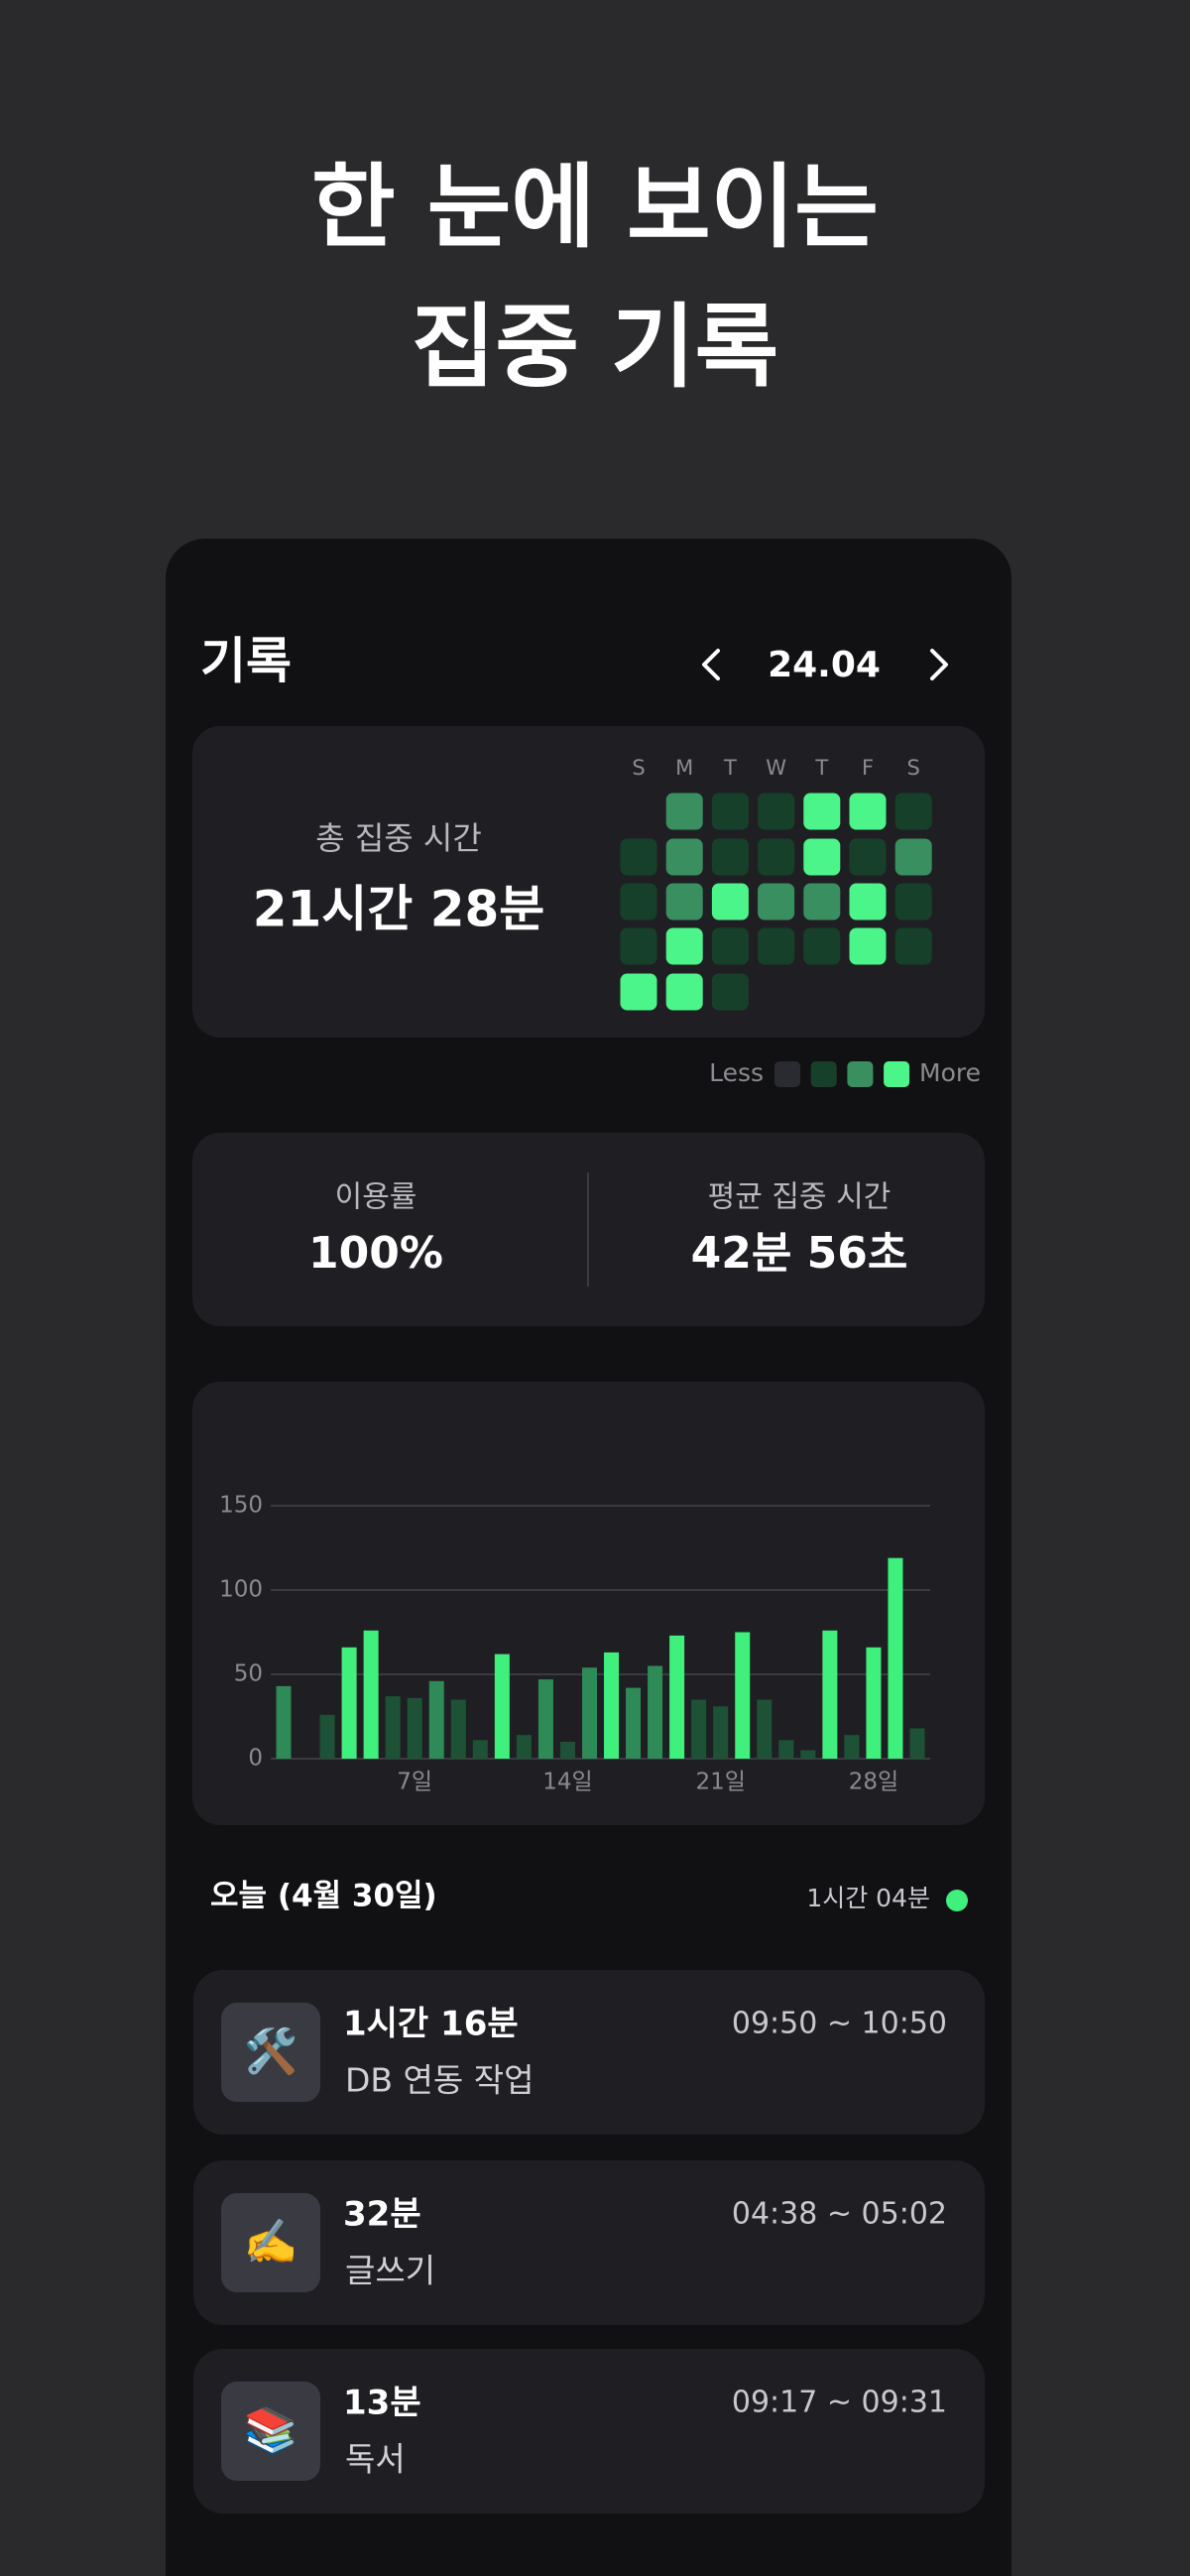 This screenshot has height=2576, width=1190. Describe the element at coordinates (241, 1506) in the screenshot. I see `y-tick-label: 150` at that location.